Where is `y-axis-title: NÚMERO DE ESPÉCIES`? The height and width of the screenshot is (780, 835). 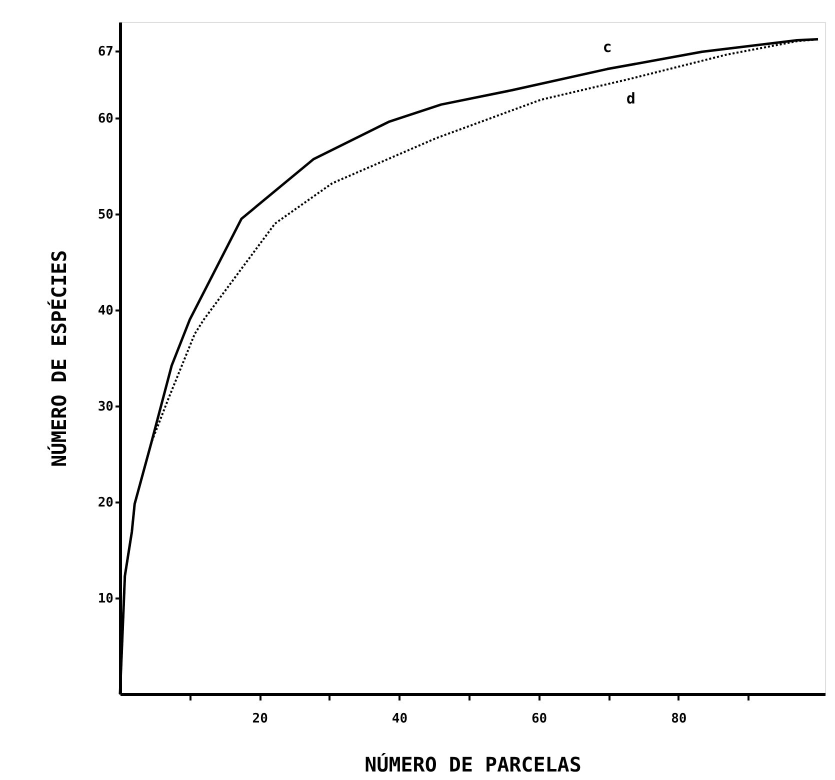 y-axis-title: NÚMERO DE ESPÉCIES is located at coordinates (58, 358).